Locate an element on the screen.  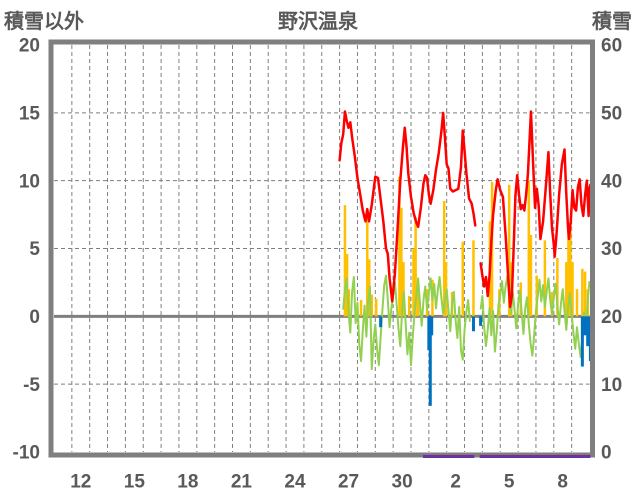
series-green-noise-line is located at coordinates (466, 322).